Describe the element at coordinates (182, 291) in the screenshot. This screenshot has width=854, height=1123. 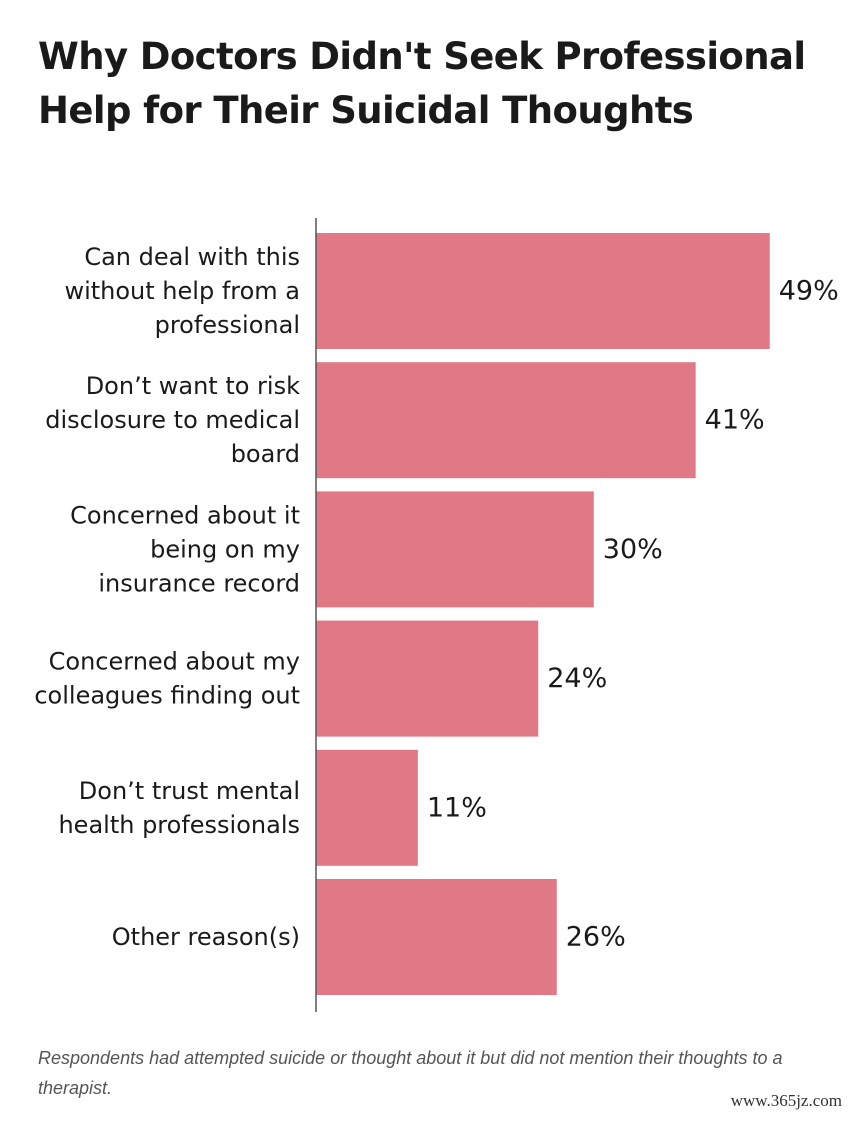
I see `category-label-1-line-2: without help from a` at that location.